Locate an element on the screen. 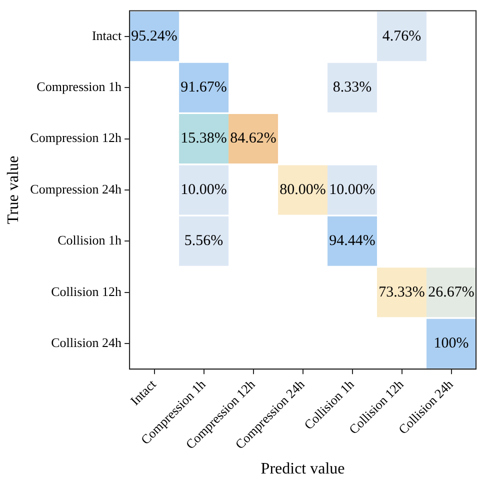  y-tick-label: Collision 1h is located at coordinates (90, 240).